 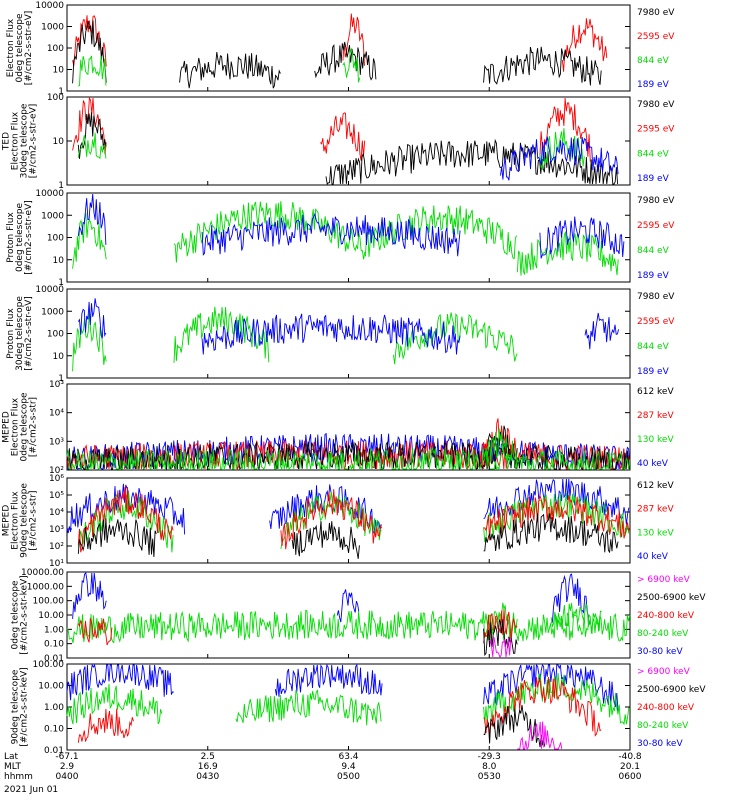 I want to click on x-tick-lat: -40.8, so click(x=630, y=757).